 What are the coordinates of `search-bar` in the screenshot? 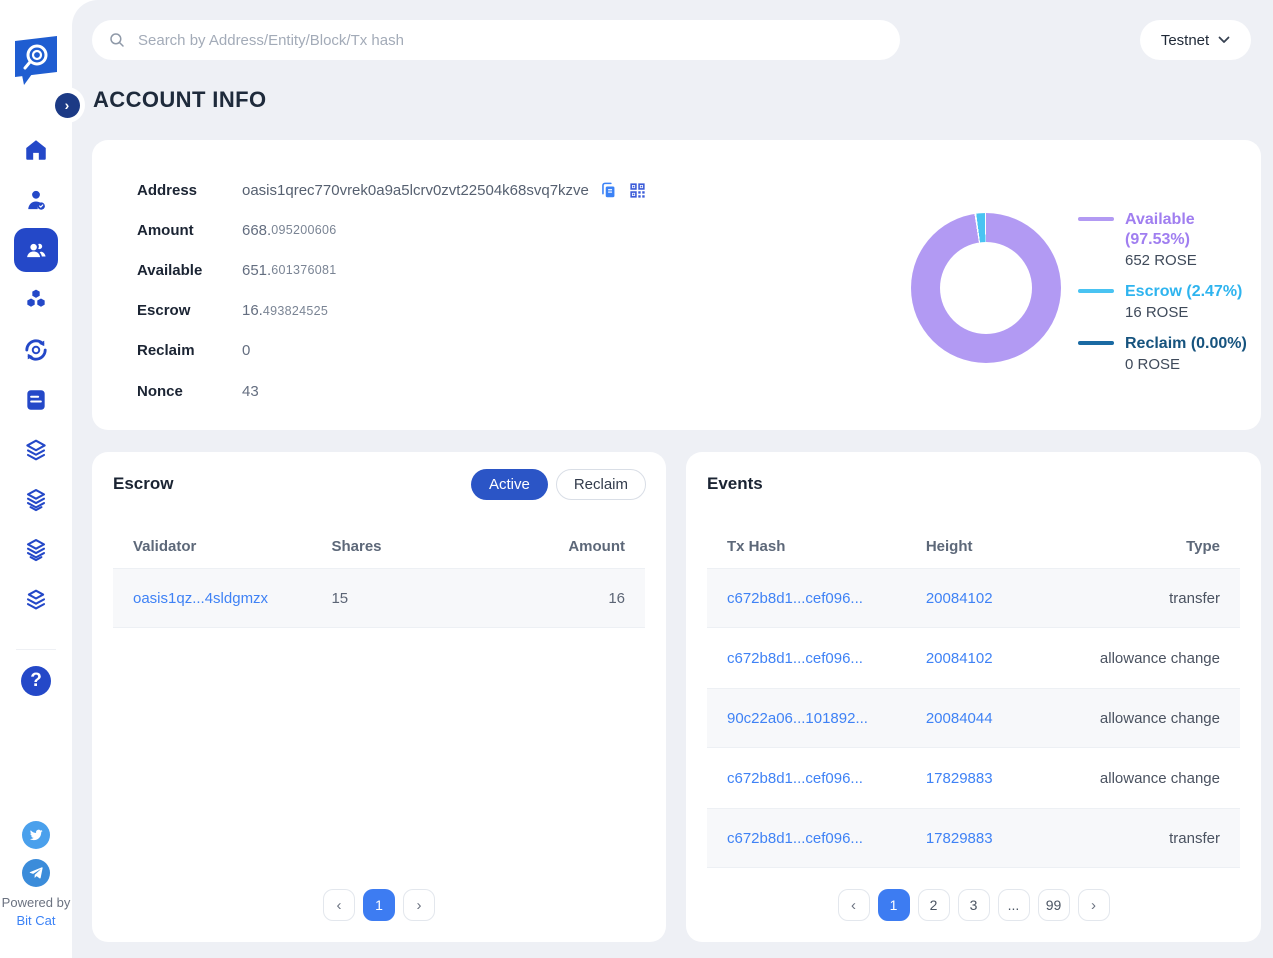 It's located at (496, 40).